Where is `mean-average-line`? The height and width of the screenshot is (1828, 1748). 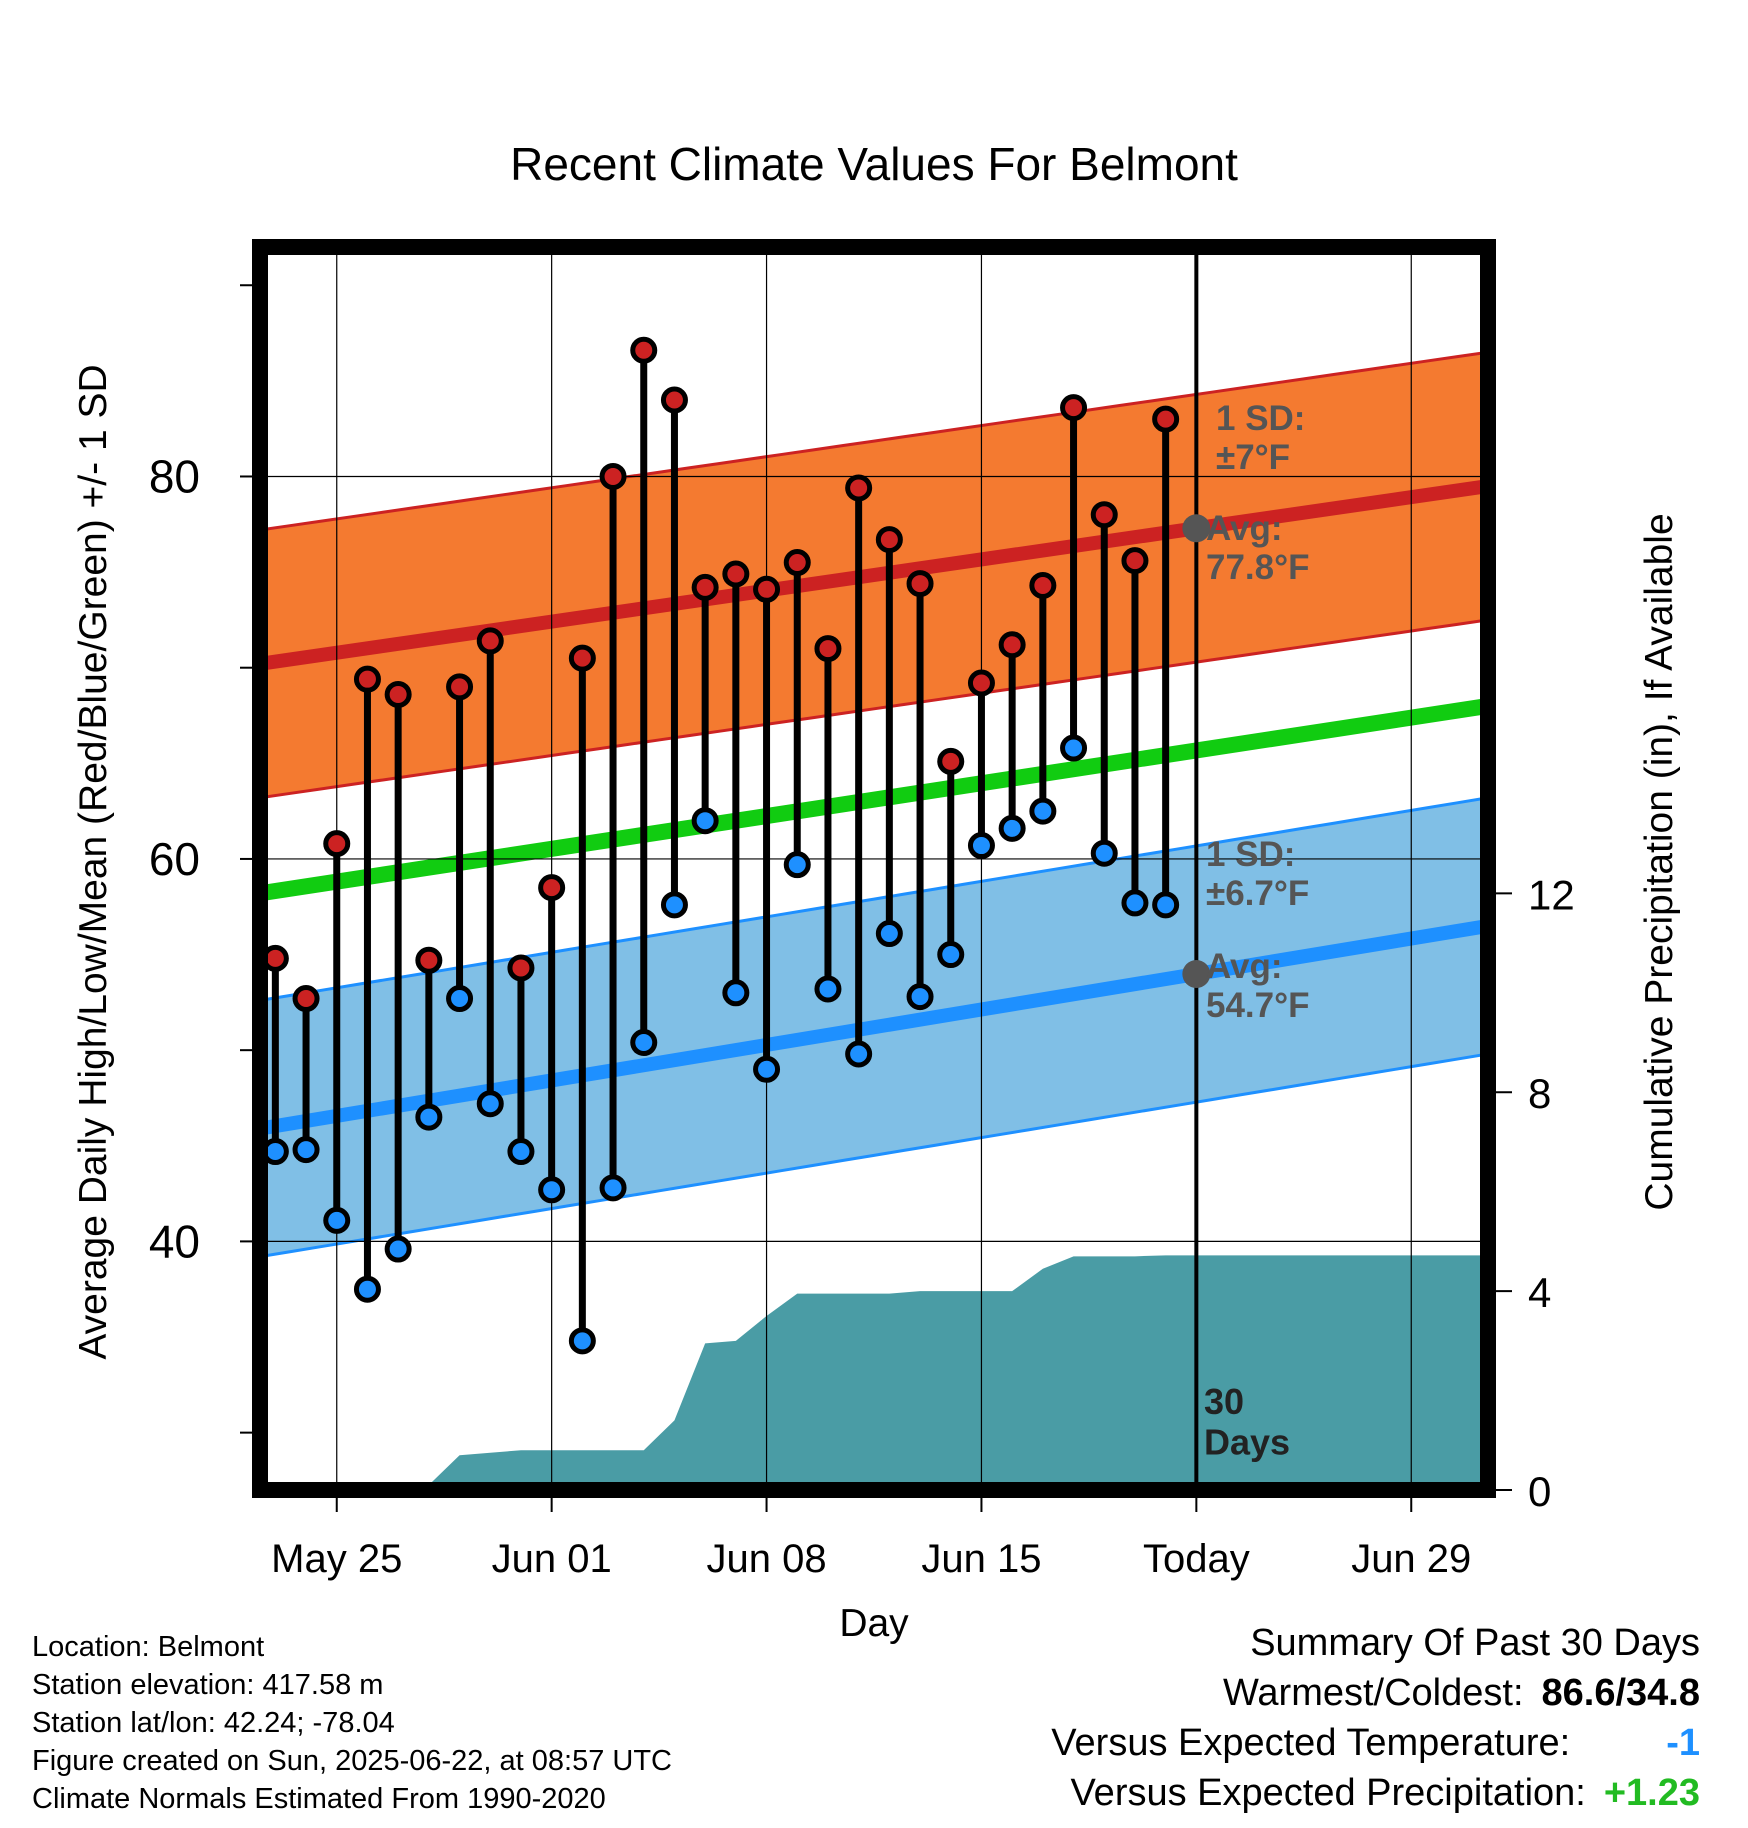 mean-average-line is located at coordinates (874, 800).